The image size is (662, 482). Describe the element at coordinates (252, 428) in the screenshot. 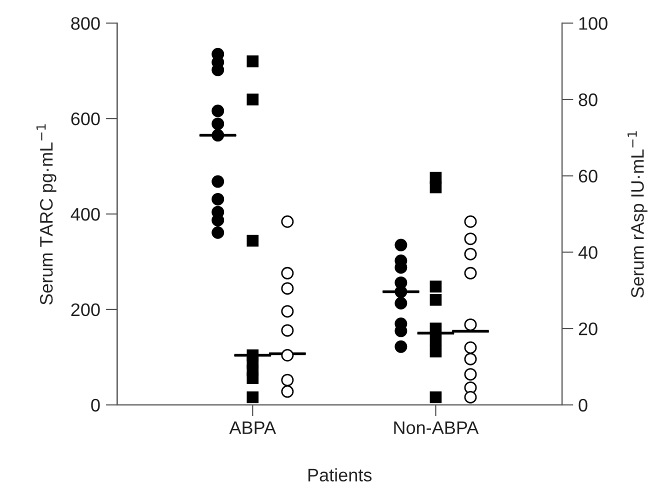

I see `x-tick-label: ABPA` at that location.